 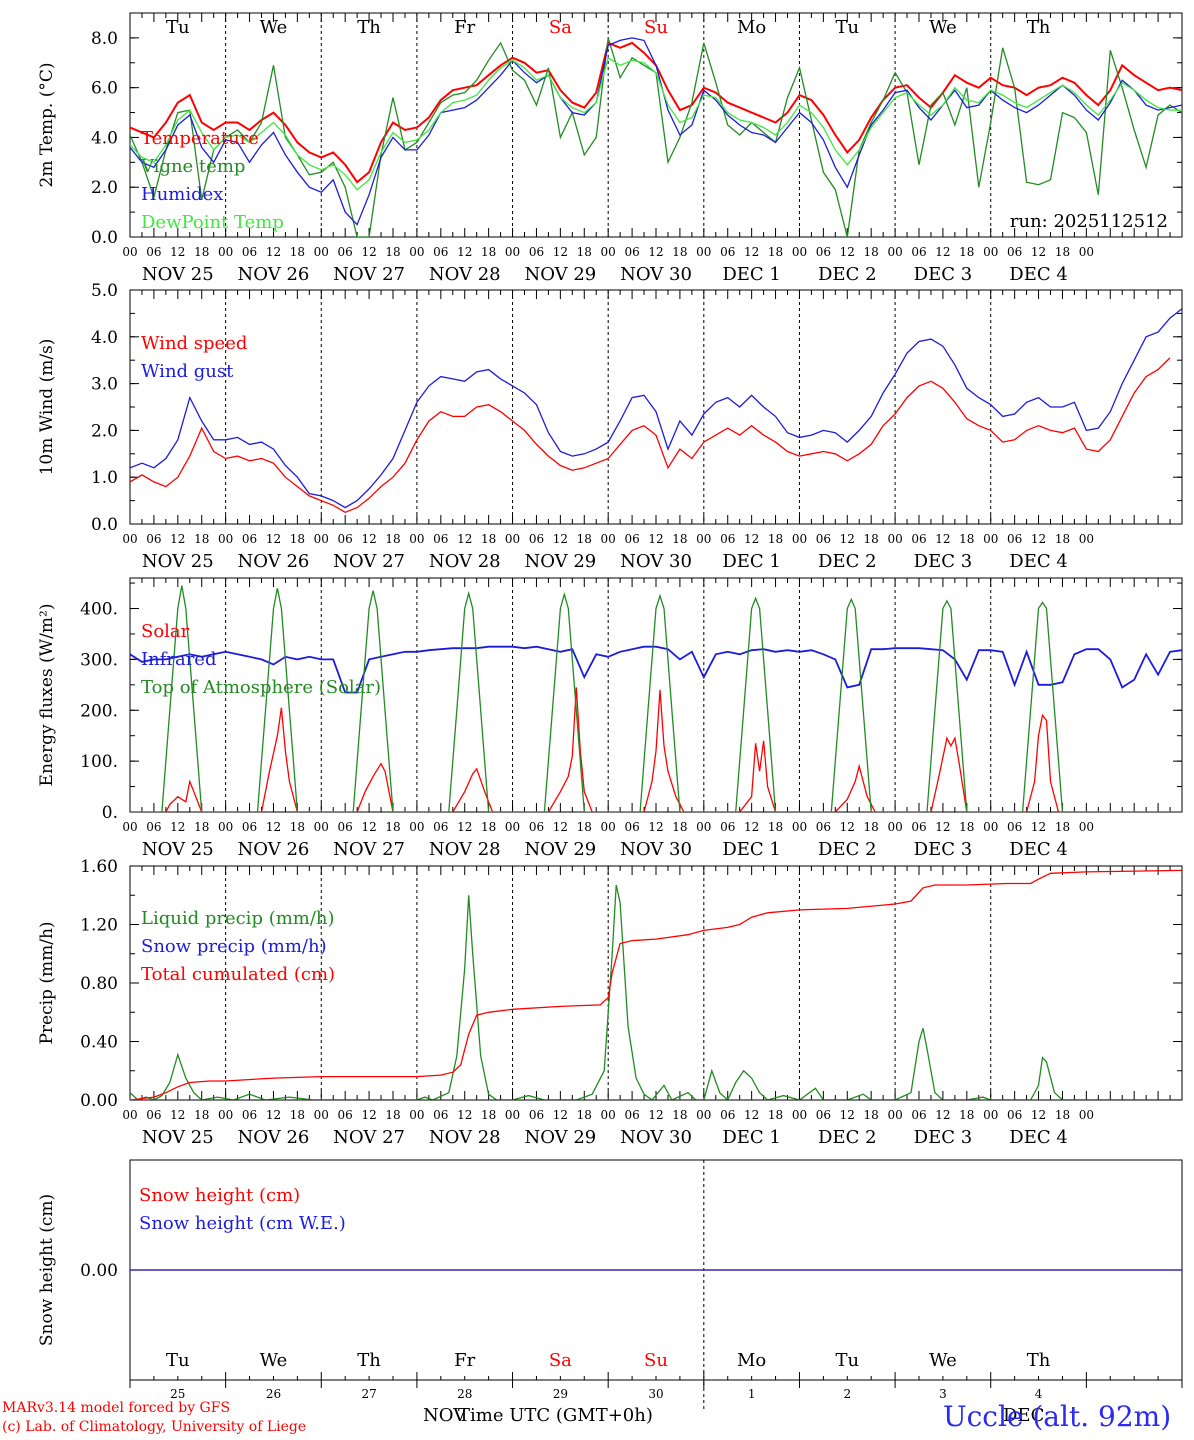 I want to click on day-name-label: Tu, so click(x=847, y=27).